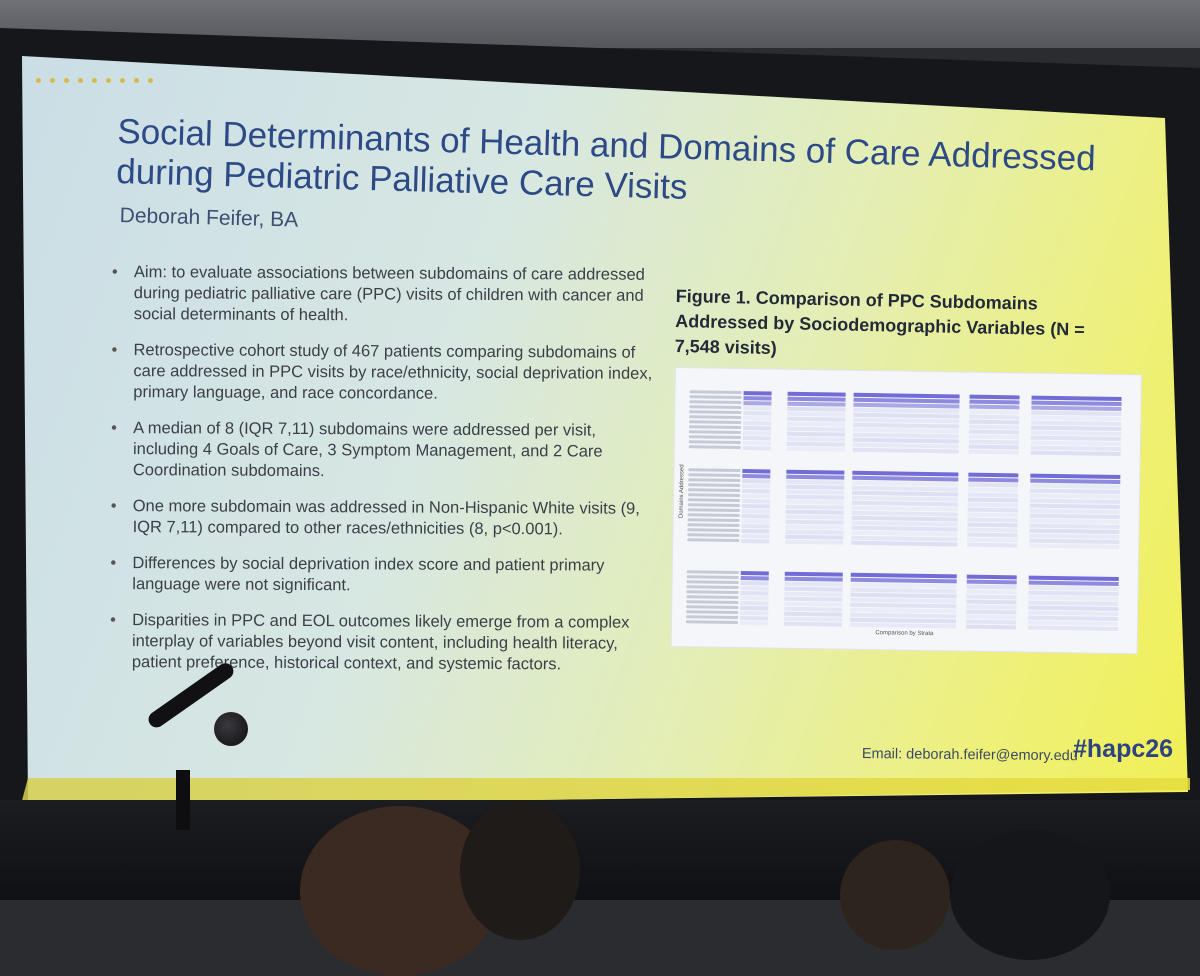  What do you see at coordinates (1123, 749) in the screenshot?
I see `conference-hashtag: #hapc26` at bounding box center [1123, 749].